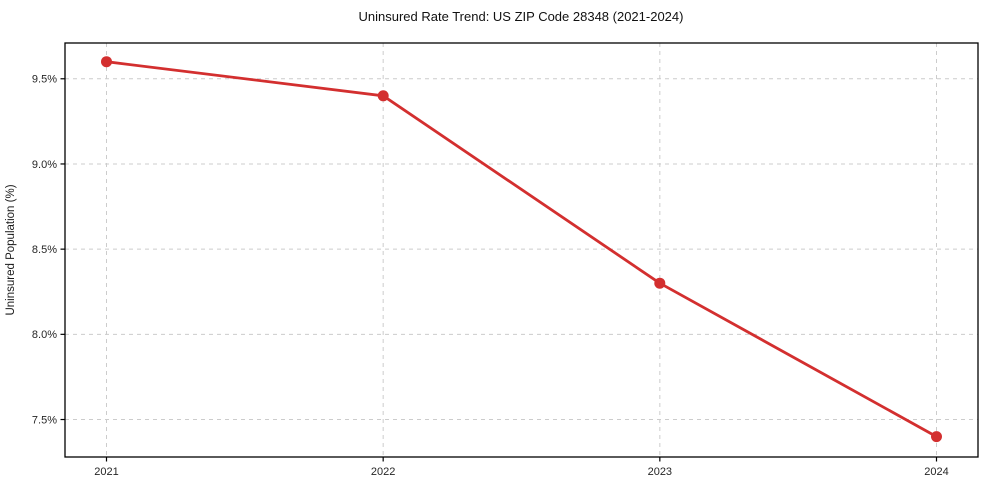 The width and height of the screenshot is (989, 490). Describe the element at coordinates (383, 472) in the screenshot. I see `x-tick-label: 2022` at that location.